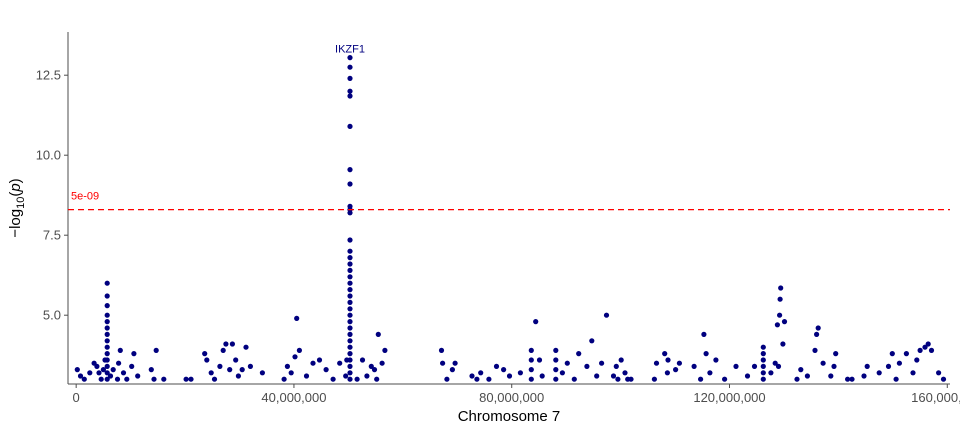 The image size is (960, 432). I want to click on y-title-part: (, so click(15, 194).